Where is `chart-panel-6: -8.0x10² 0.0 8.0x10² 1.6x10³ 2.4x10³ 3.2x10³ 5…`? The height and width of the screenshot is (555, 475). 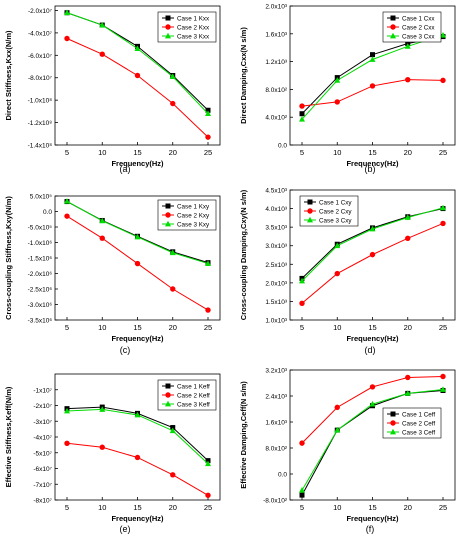 chart-panel-6: -8.0x10² 0.0 8.0x10² 1.6x10³ 2.4x10³ 3.2x10³ 5… is located at coordinates (347, 451).